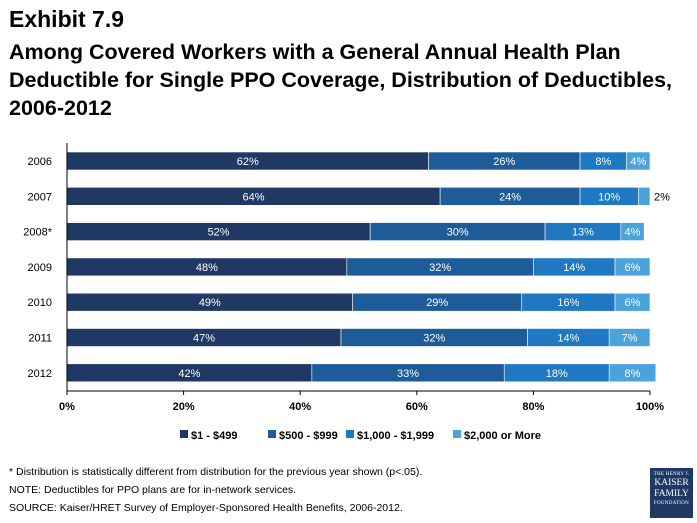  I want to click on data-label: 52%, so click(219, 233).